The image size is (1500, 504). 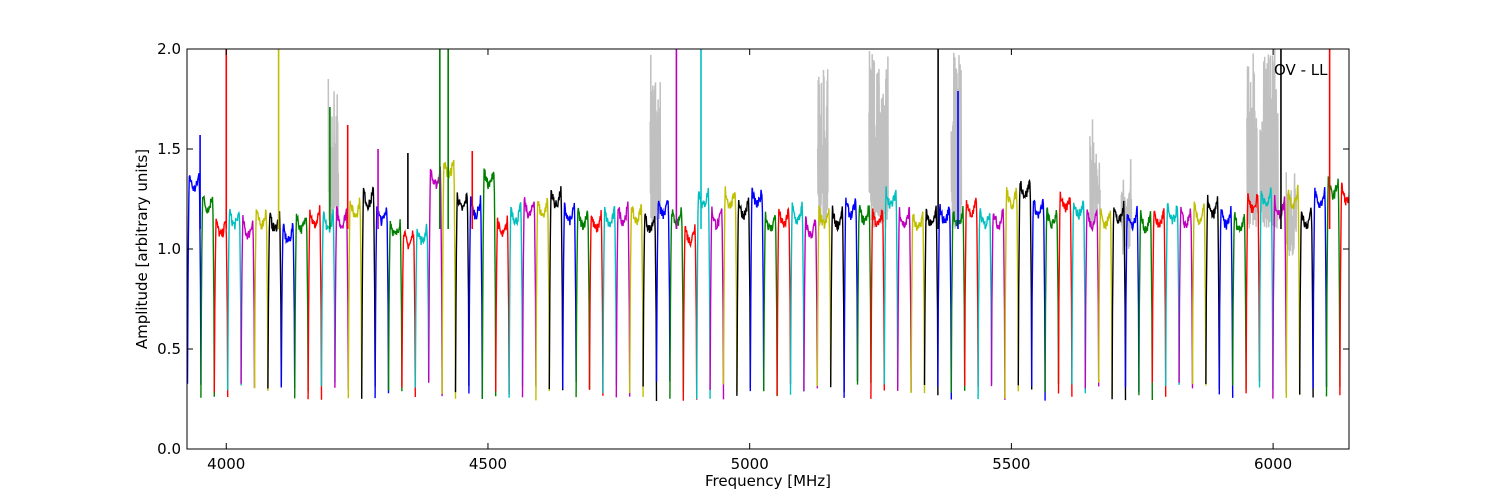 What do you see at coordinates (488, 464) in the screenshot?
I see `x-tick-label-1: 4500` at bounding box center [488, 464].